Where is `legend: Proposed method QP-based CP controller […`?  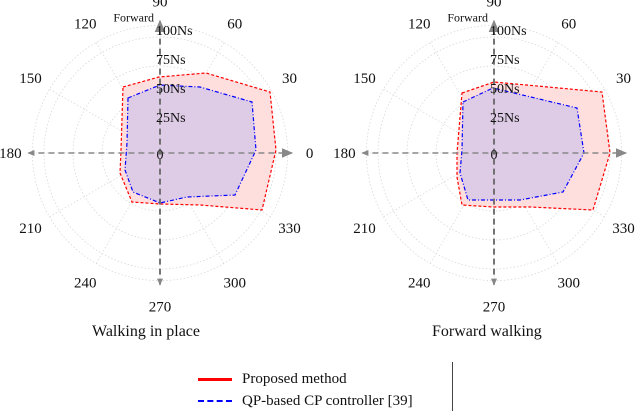 legend: Proposed method QP-based CP controller [… is located at coordinates (305, 390).